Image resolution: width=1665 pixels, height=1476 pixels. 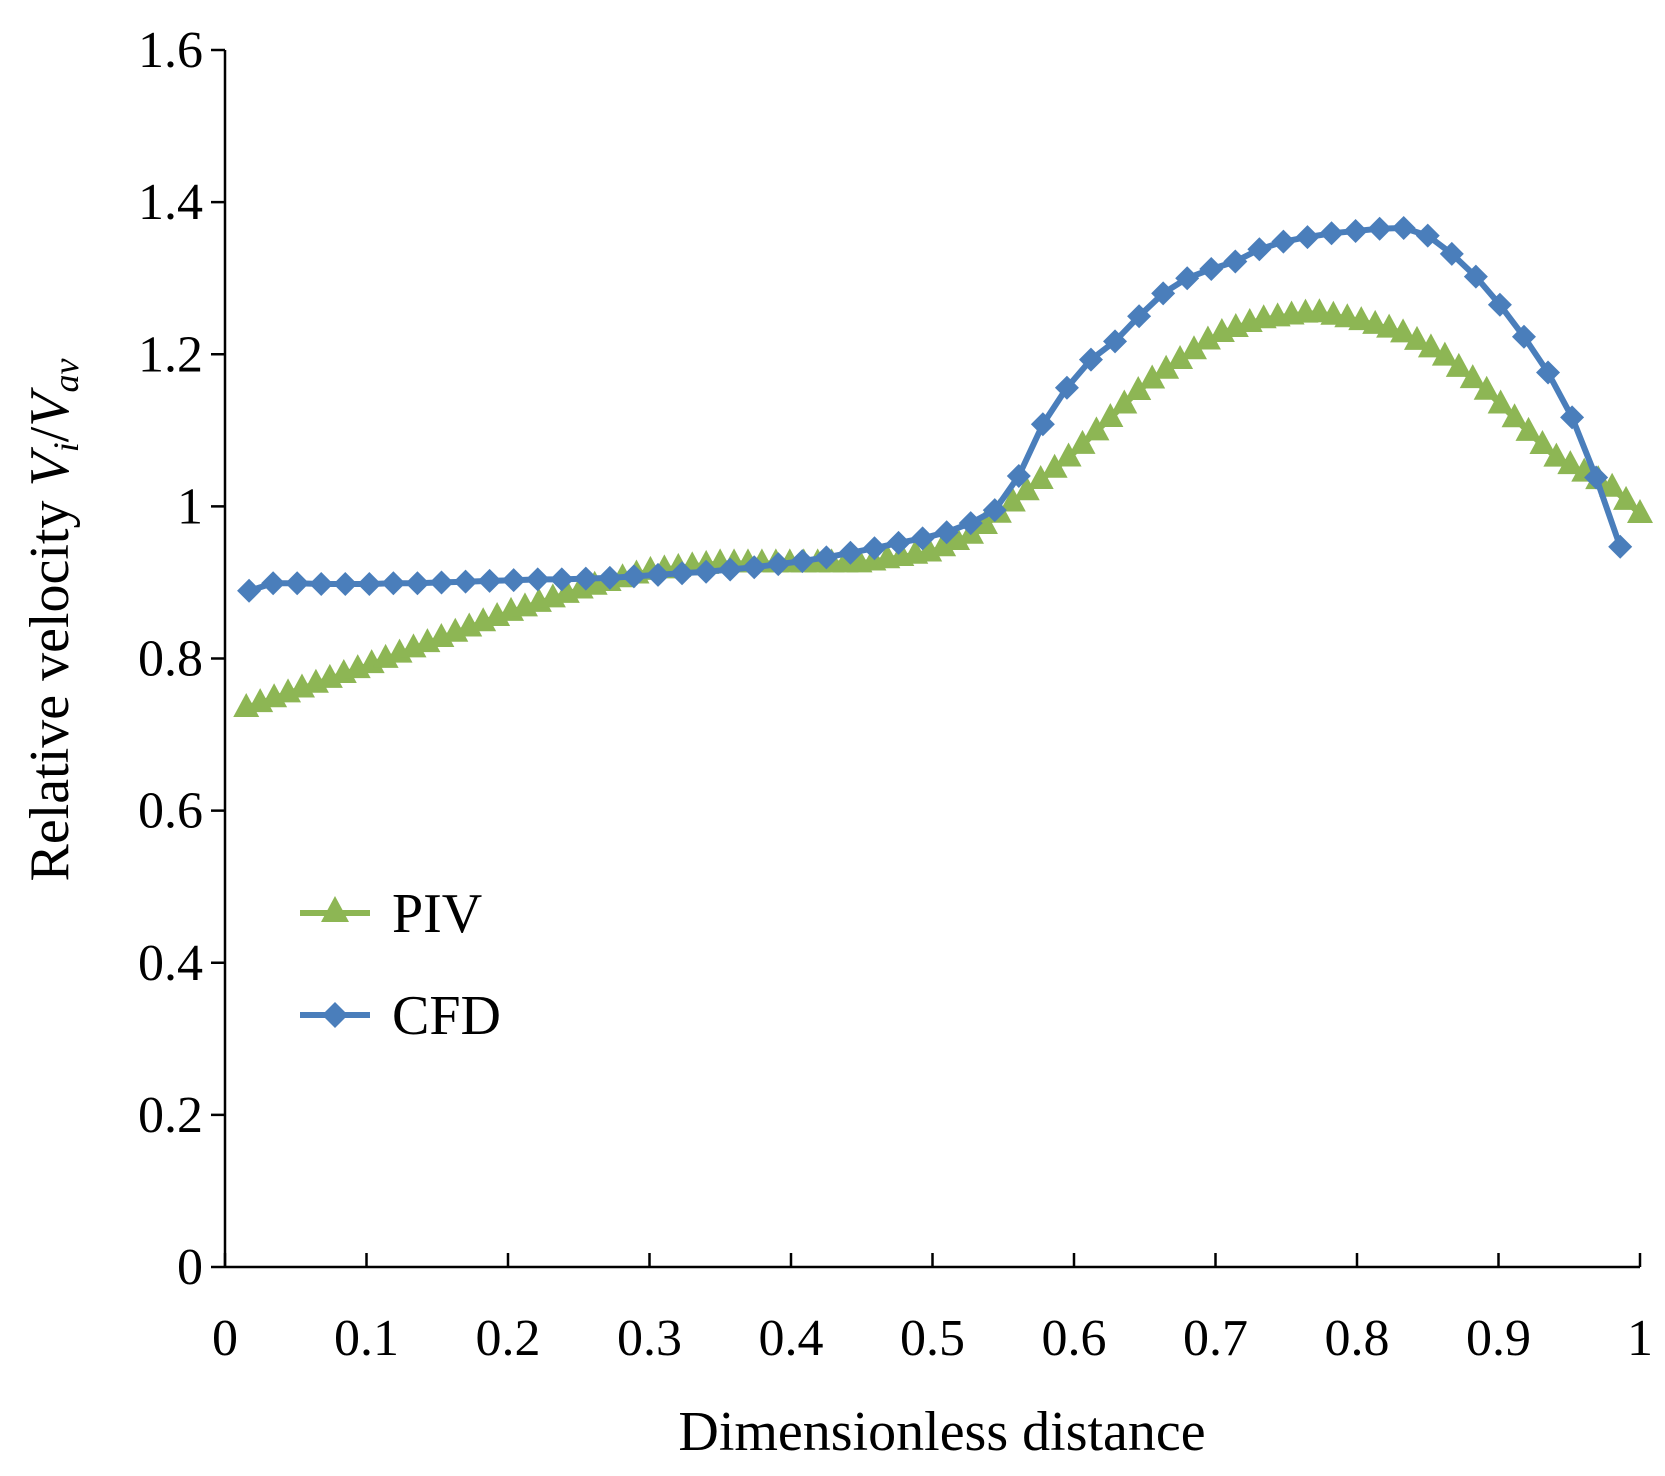 I want to click on x-tick-label: 0.6, so click(x=1074, y=1338).